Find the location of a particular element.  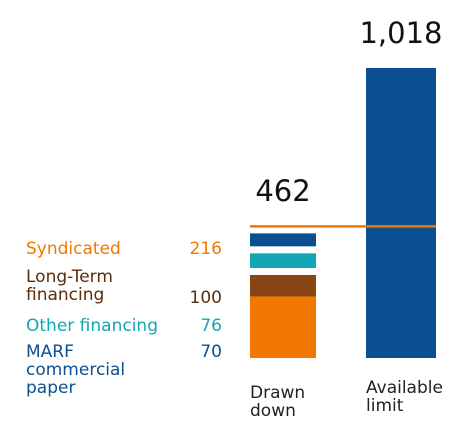

x-tick-label: Drawn down is located at coordinates (278, 402).